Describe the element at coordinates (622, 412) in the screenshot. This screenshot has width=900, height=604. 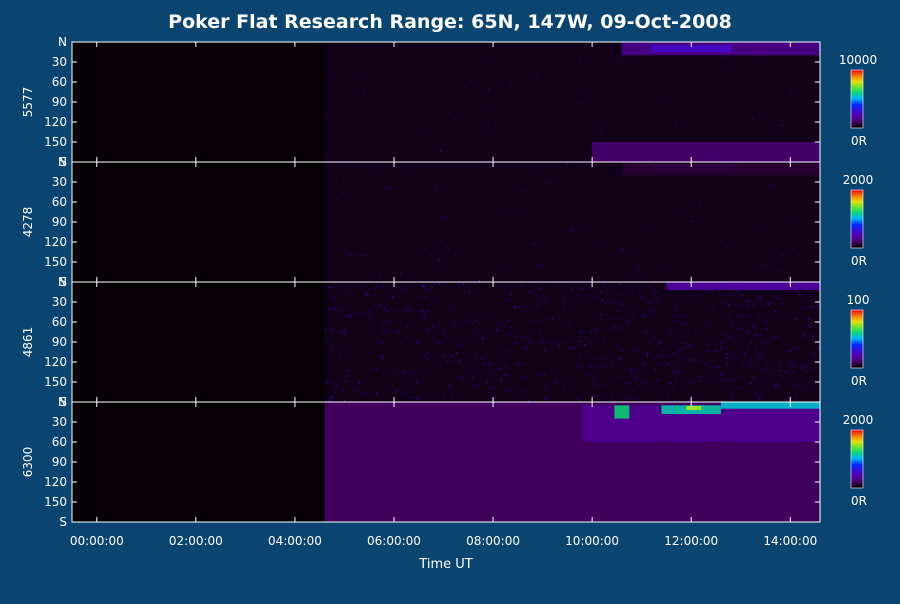
I see `emission-region` at that location.